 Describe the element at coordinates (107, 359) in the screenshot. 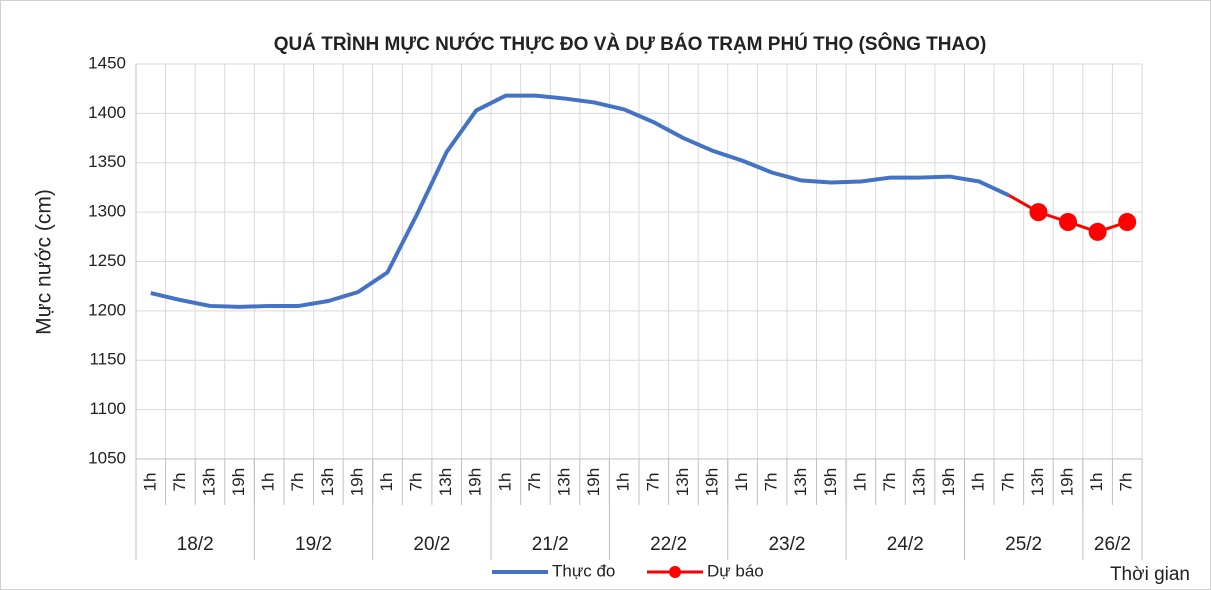

I see `y-tick-label: 1150` at that location.